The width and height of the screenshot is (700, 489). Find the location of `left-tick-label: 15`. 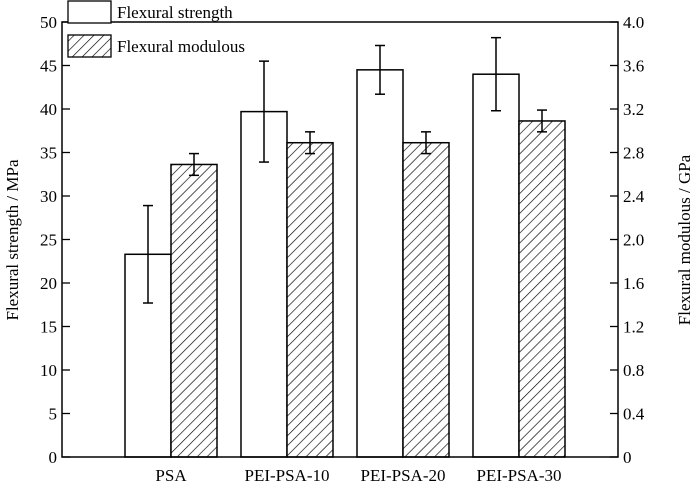

left-tick-label: 15 is located at coordinates (48, 327).